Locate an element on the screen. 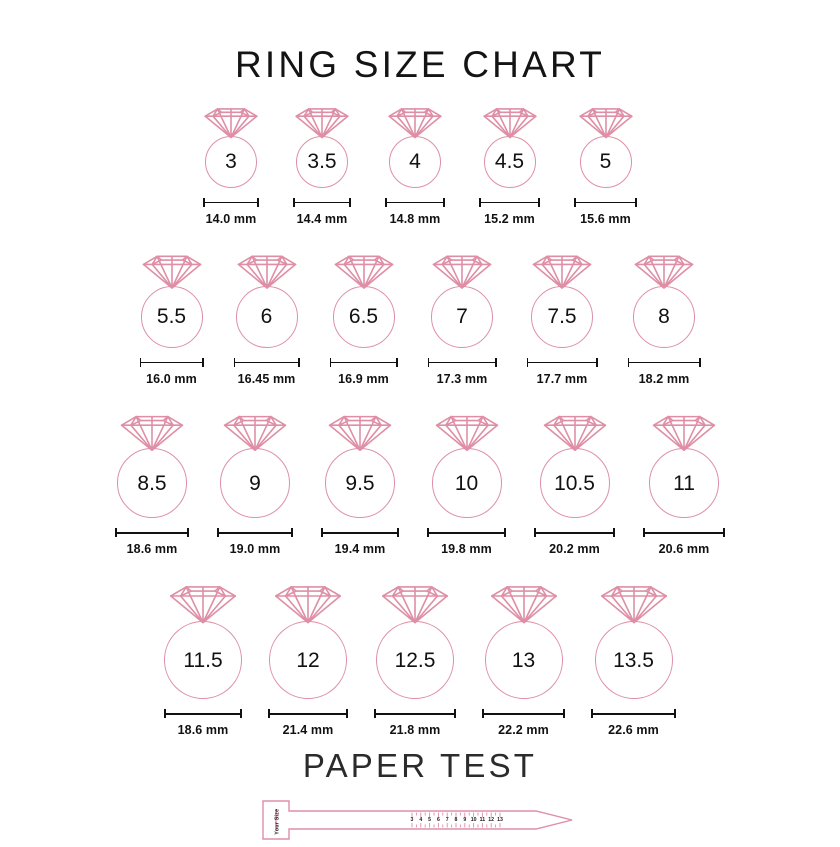 This screenshot has width=840, height=847. measurement-label: 16.0 mm is located at coordinates (171, 378).